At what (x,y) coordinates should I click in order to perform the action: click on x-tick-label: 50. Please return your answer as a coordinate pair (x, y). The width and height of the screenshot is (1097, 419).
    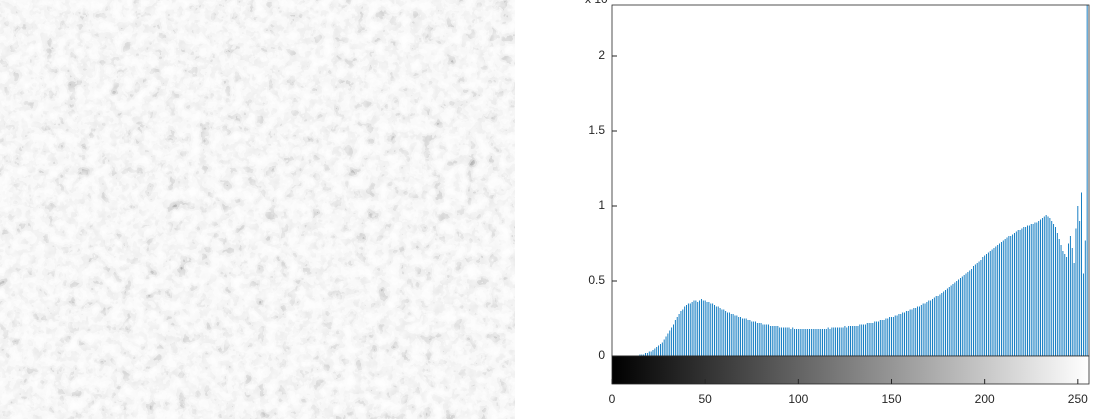
    Looking at the image, I should click on (705, 399).